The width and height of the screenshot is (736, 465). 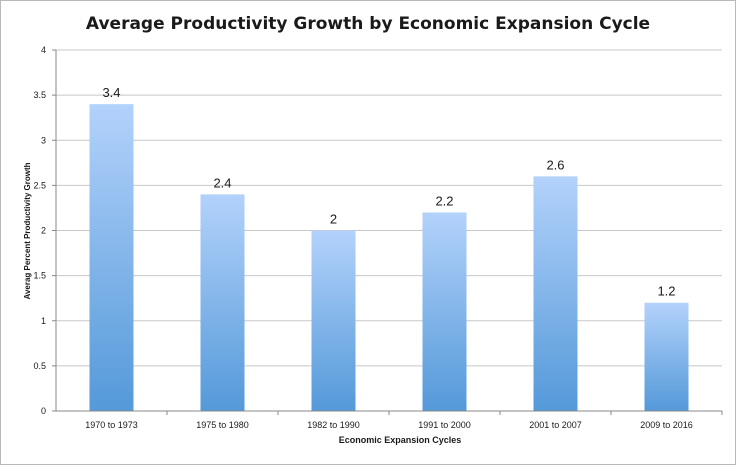 I want to click on x-tick-label: 1982 to 1990, so click(x=333, y=425).